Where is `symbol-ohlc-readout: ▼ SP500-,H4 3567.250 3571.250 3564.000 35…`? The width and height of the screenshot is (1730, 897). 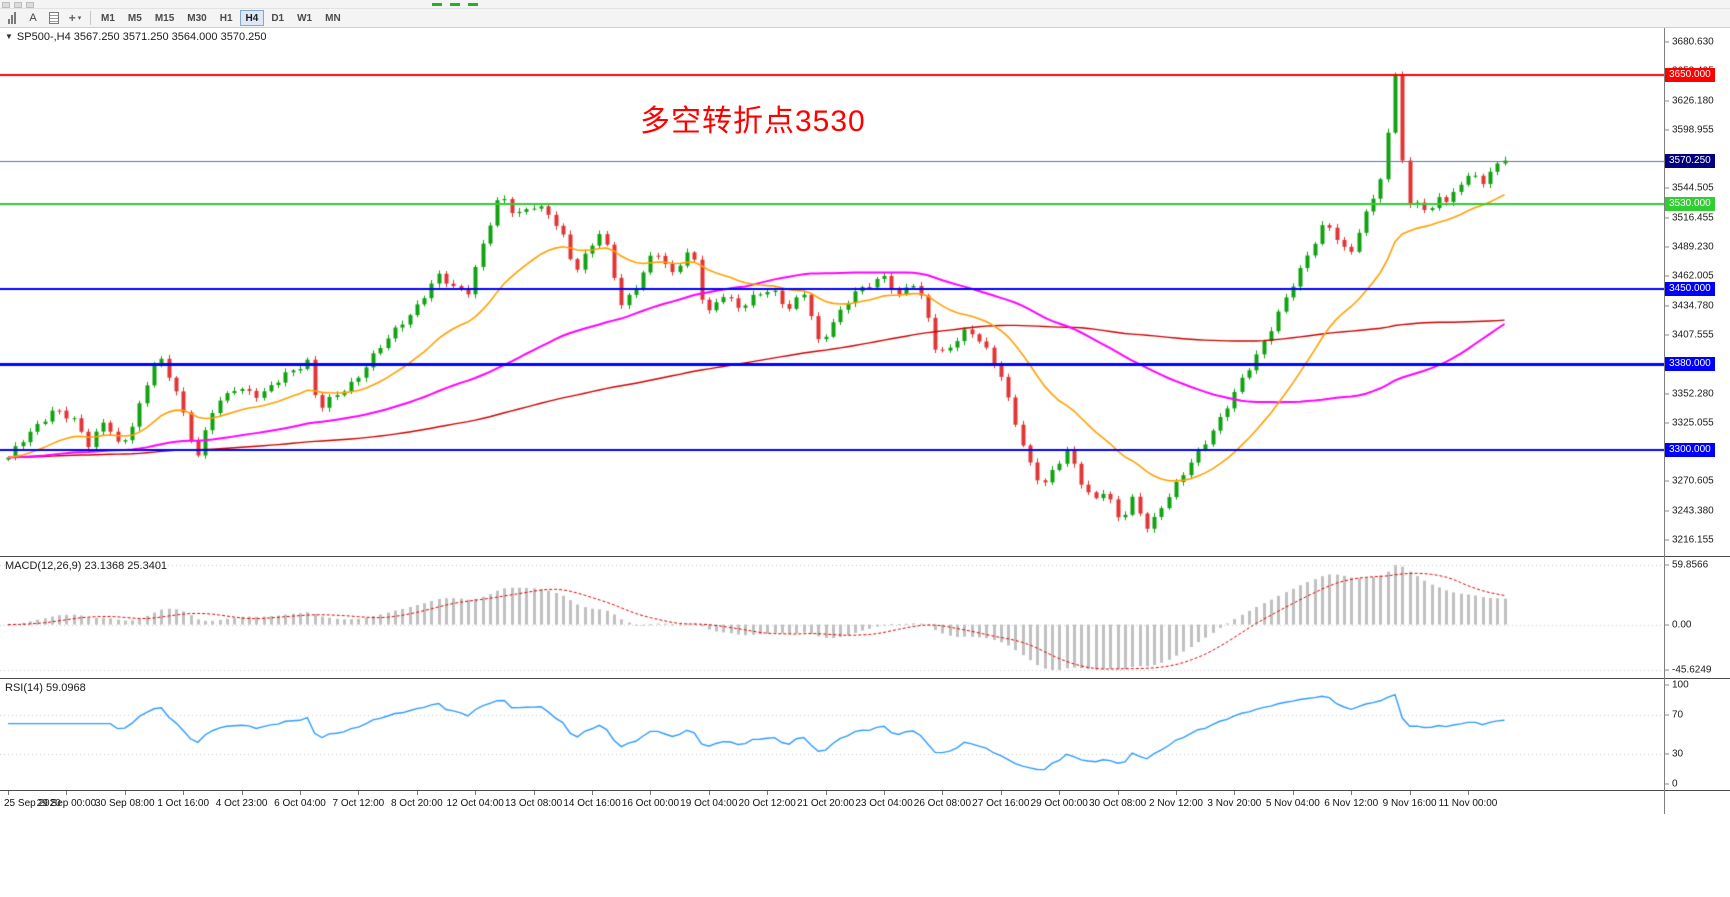
symbol-ohlc-readout: ▼ SP500-,H4 3567.250 3571.250 3564.000 35… is located at coordinates (135, 37).